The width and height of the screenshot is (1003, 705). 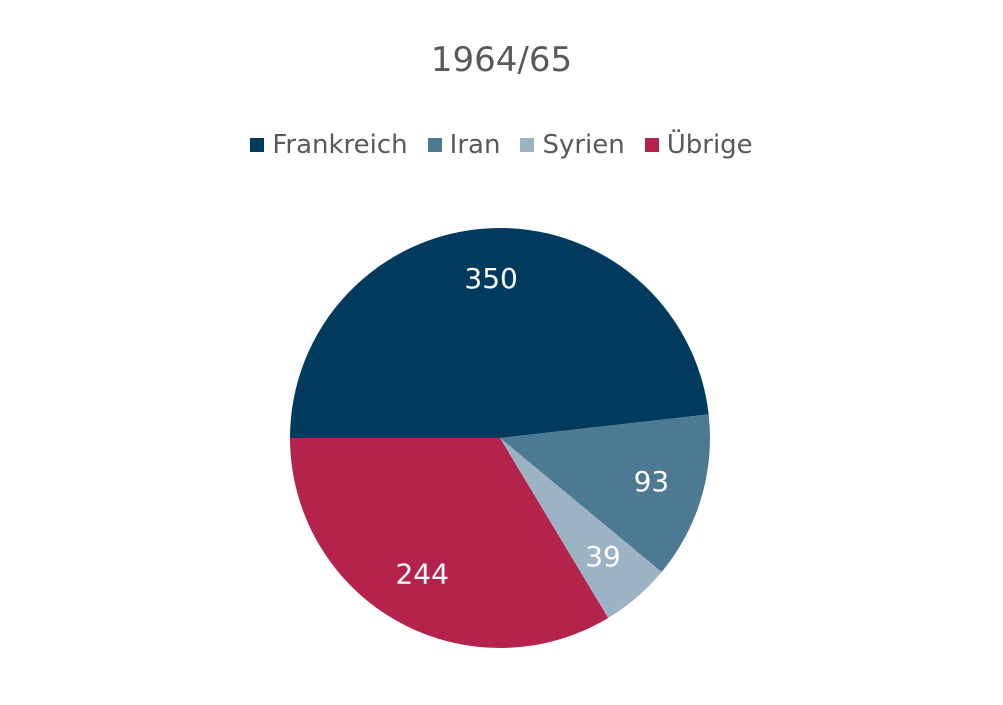 What do you see at coordinates (490, 278) in the screenshot?
I see `data-label-frankreich: 350` at bounding box center [490, 278].